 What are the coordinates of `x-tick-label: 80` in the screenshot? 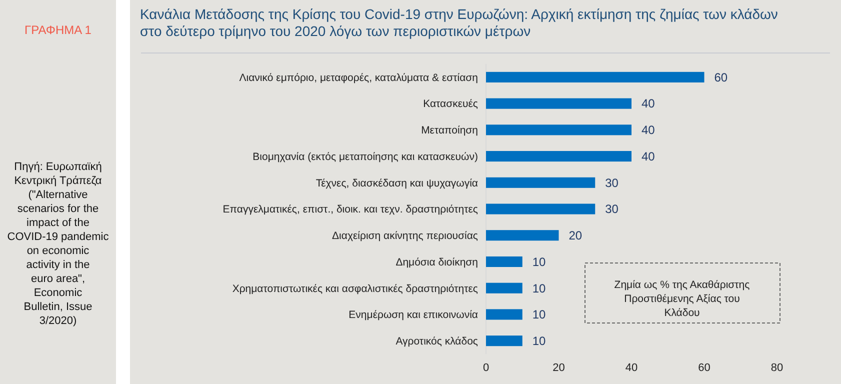 It's located at (777, 368).